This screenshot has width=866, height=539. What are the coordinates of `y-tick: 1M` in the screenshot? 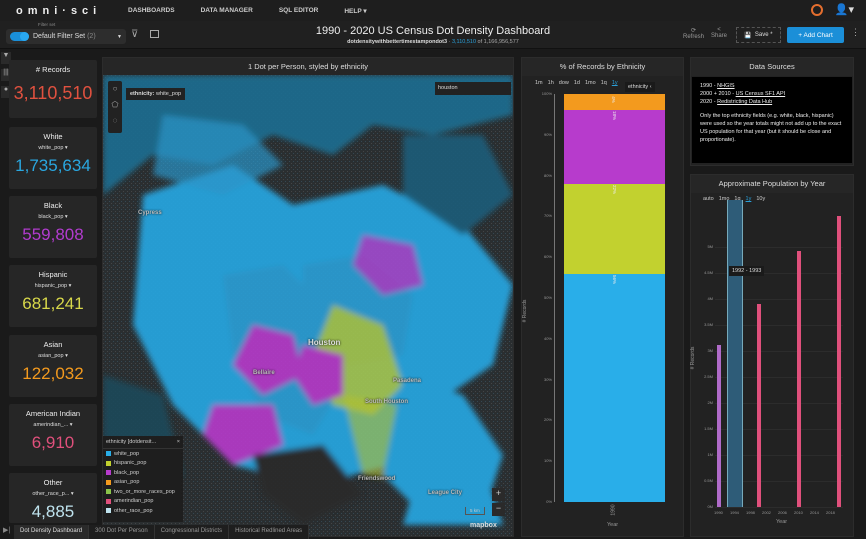 It's located at (710, 454).